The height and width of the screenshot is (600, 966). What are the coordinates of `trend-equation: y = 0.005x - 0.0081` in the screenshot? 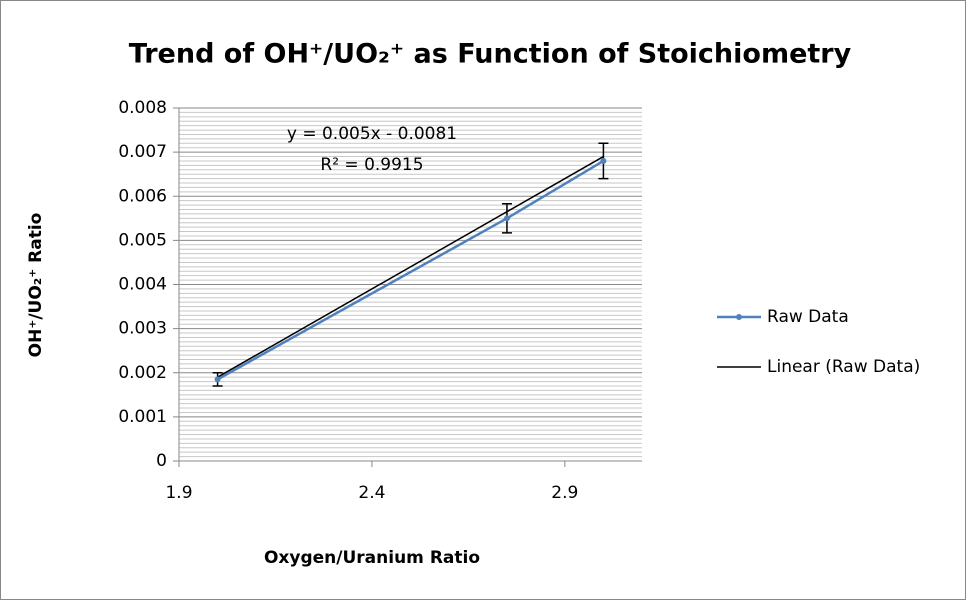 It's located at (372, 134).